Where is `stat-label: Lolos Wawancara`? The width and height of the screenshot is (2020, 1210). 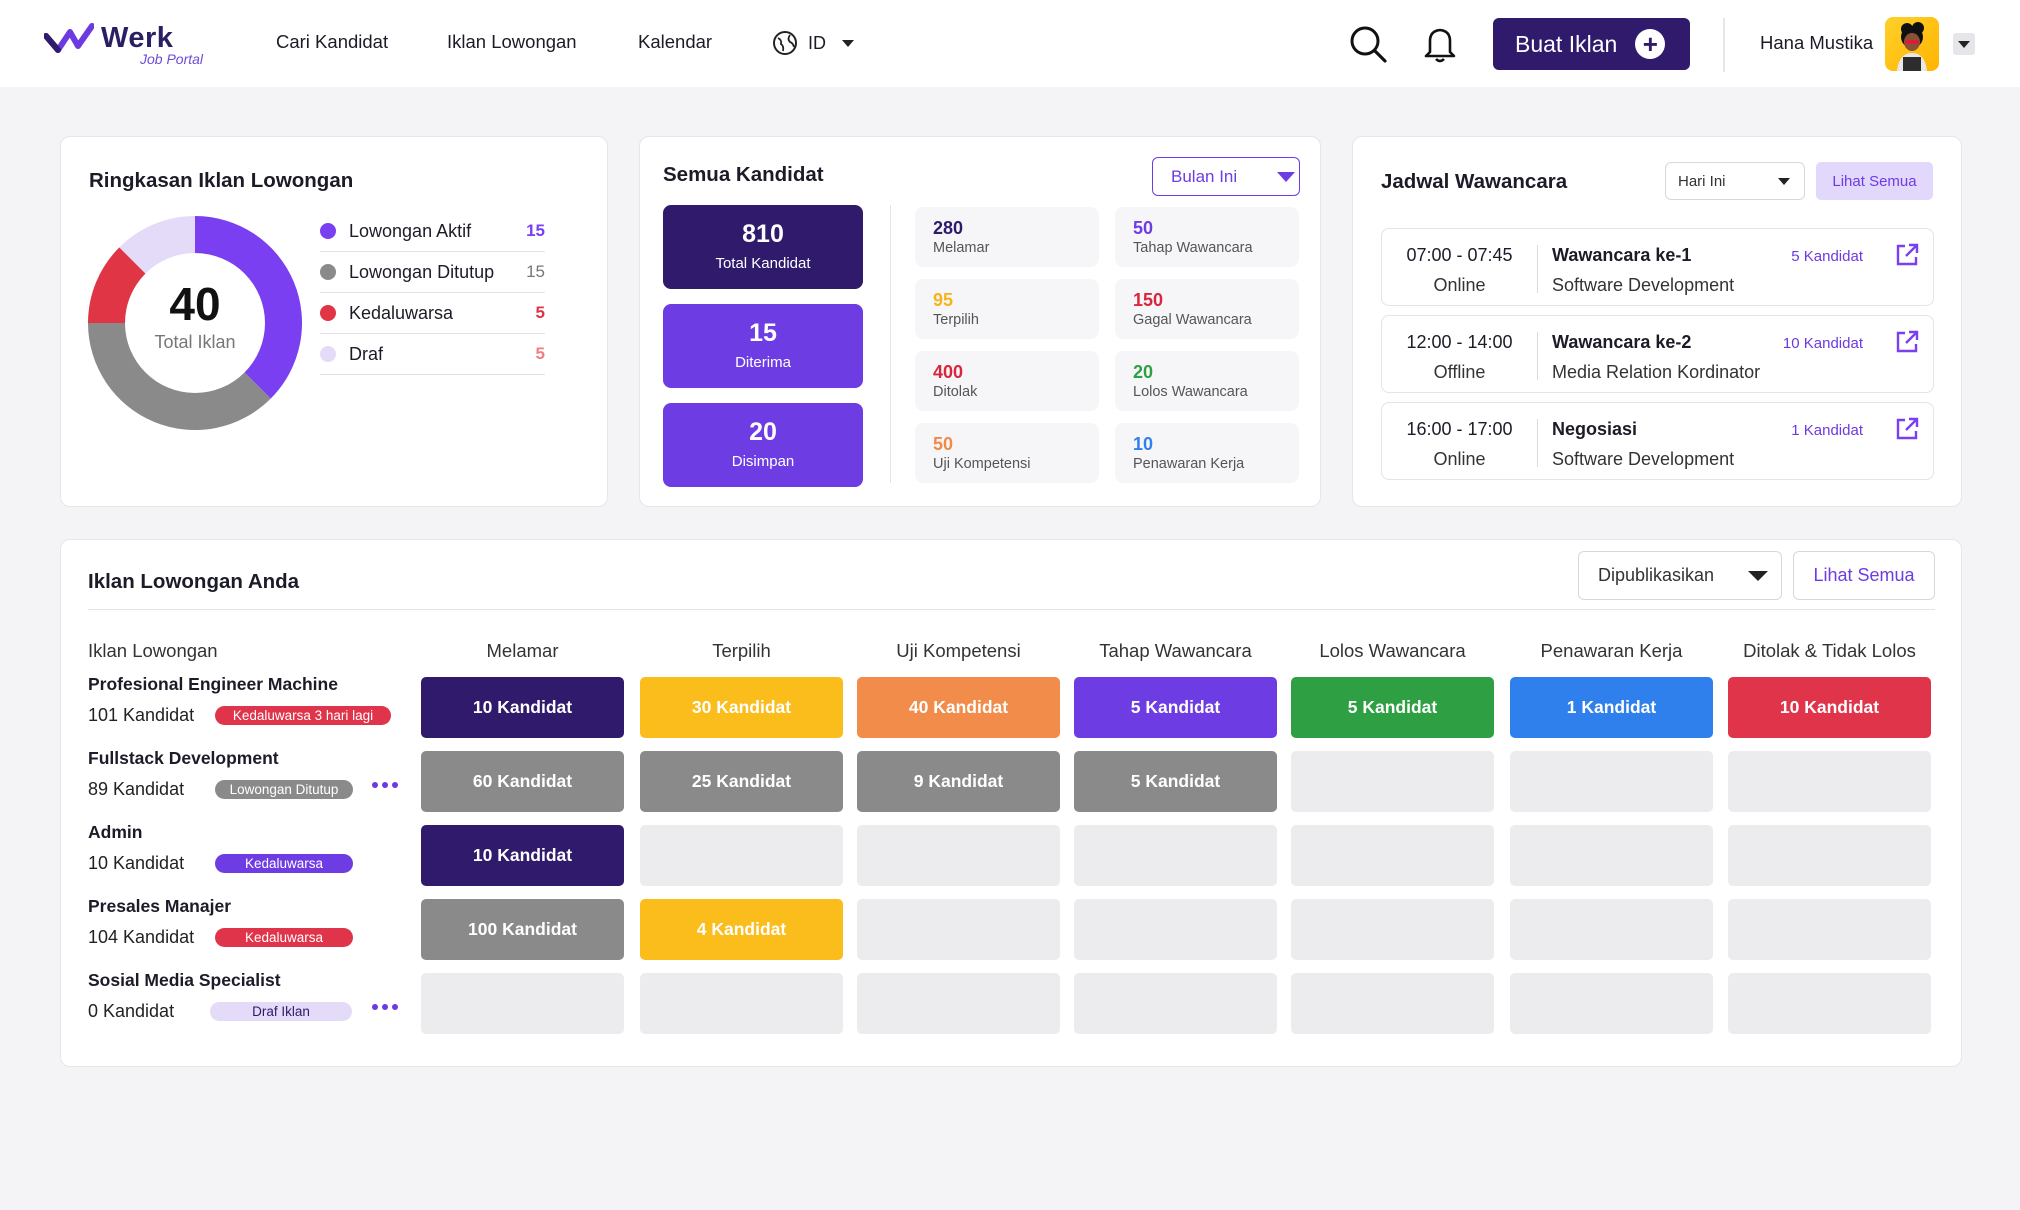
stat-label: Lolos Wawancara is located at coordinates (1190, 392).